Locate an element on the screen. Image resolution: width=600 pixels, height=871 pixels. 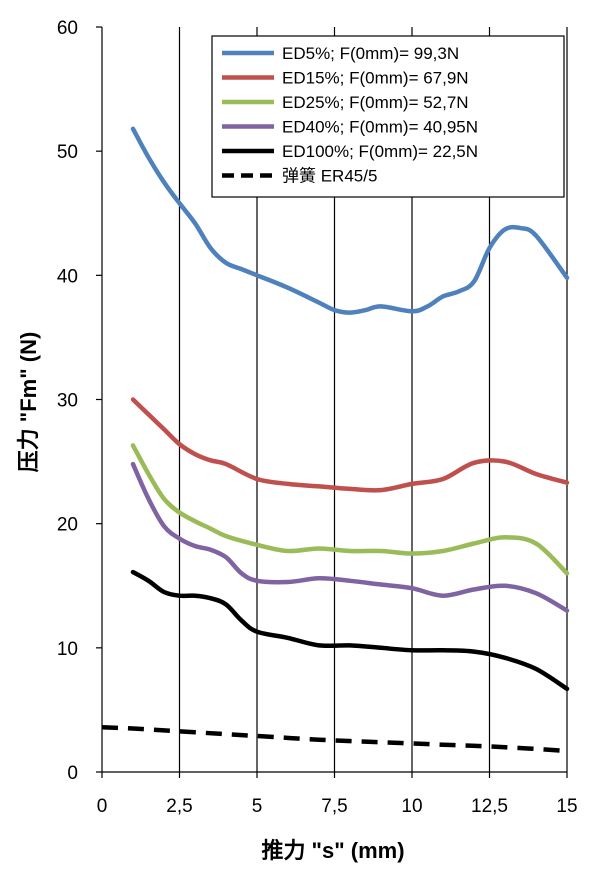
x-tick-label: 0 is located at coordinates (102, 806).